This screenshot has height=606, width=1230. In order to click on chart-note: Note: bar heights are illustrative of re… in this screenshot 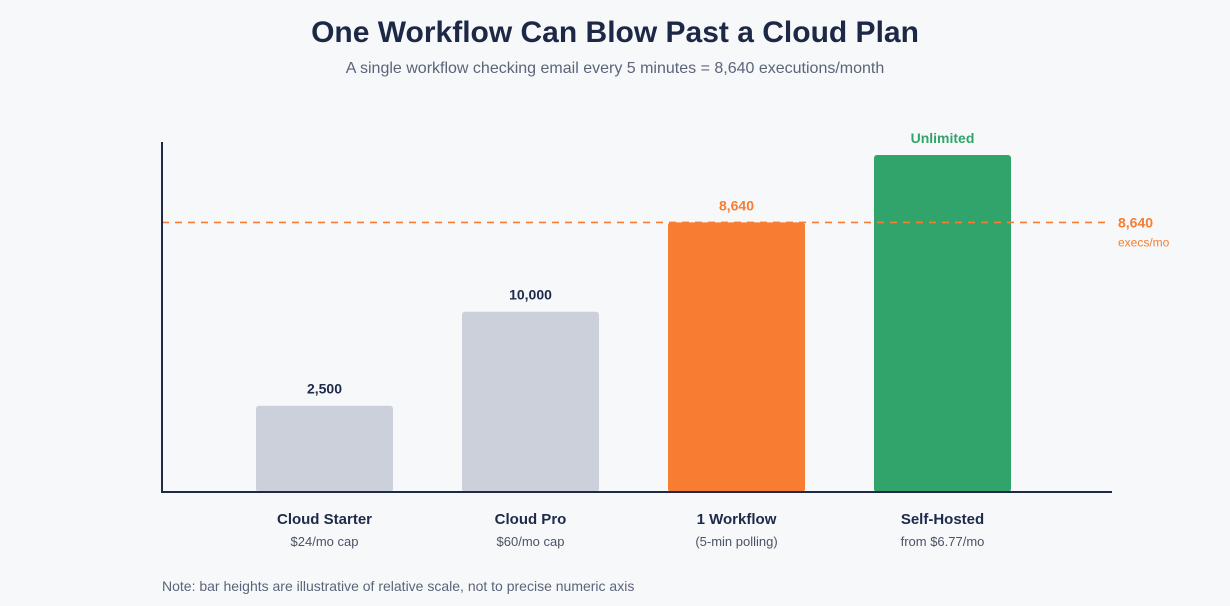, I will do `click(398, 586)`.